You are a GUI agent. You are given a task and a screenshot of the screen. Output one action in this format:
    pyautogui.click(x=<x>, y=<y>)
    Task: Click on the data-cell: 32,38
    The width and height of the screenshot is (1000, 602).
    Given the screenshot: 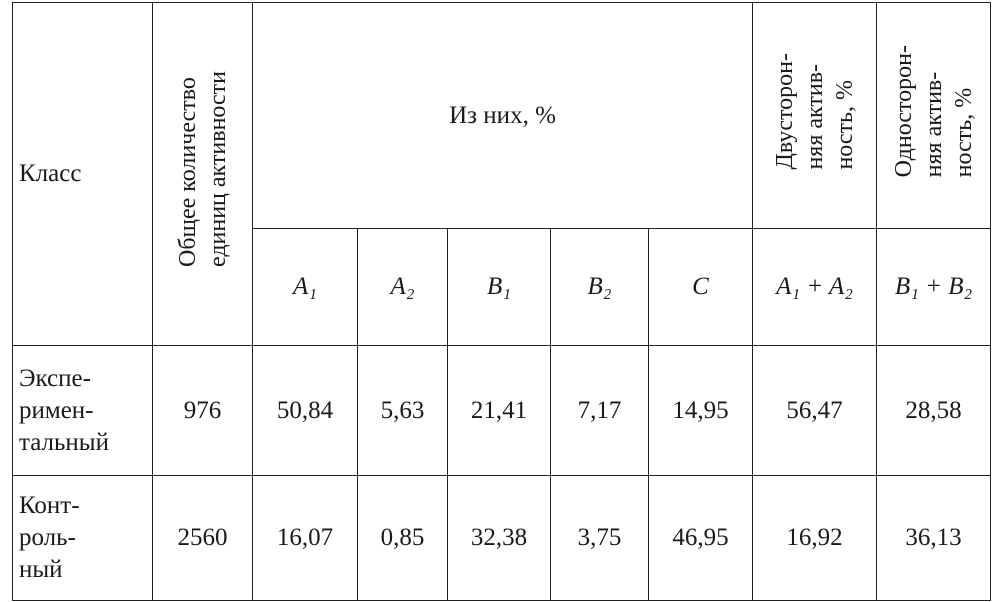 What is the action you would take?
    pyautogui.click(x=499, y=538)
    